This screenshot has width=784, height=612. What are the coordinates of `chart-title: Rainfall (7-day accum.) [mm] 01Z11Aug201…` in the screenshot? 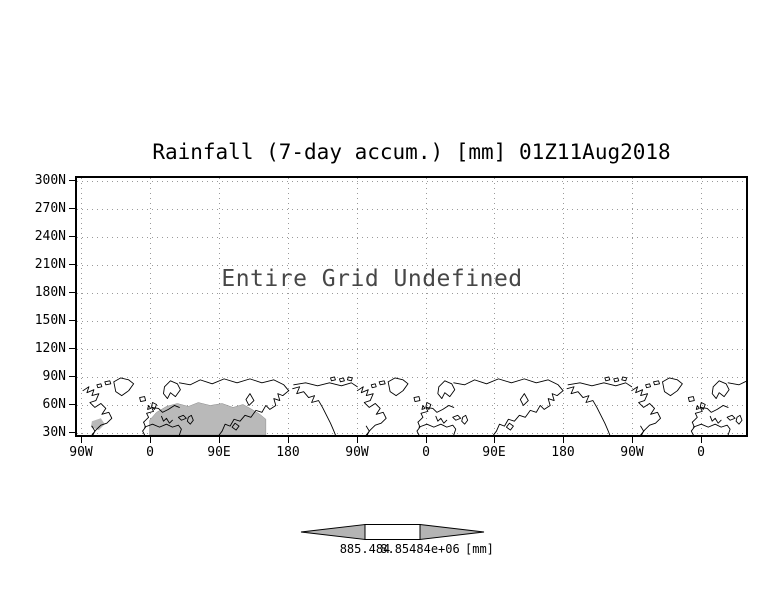 It's located at (411, 152).